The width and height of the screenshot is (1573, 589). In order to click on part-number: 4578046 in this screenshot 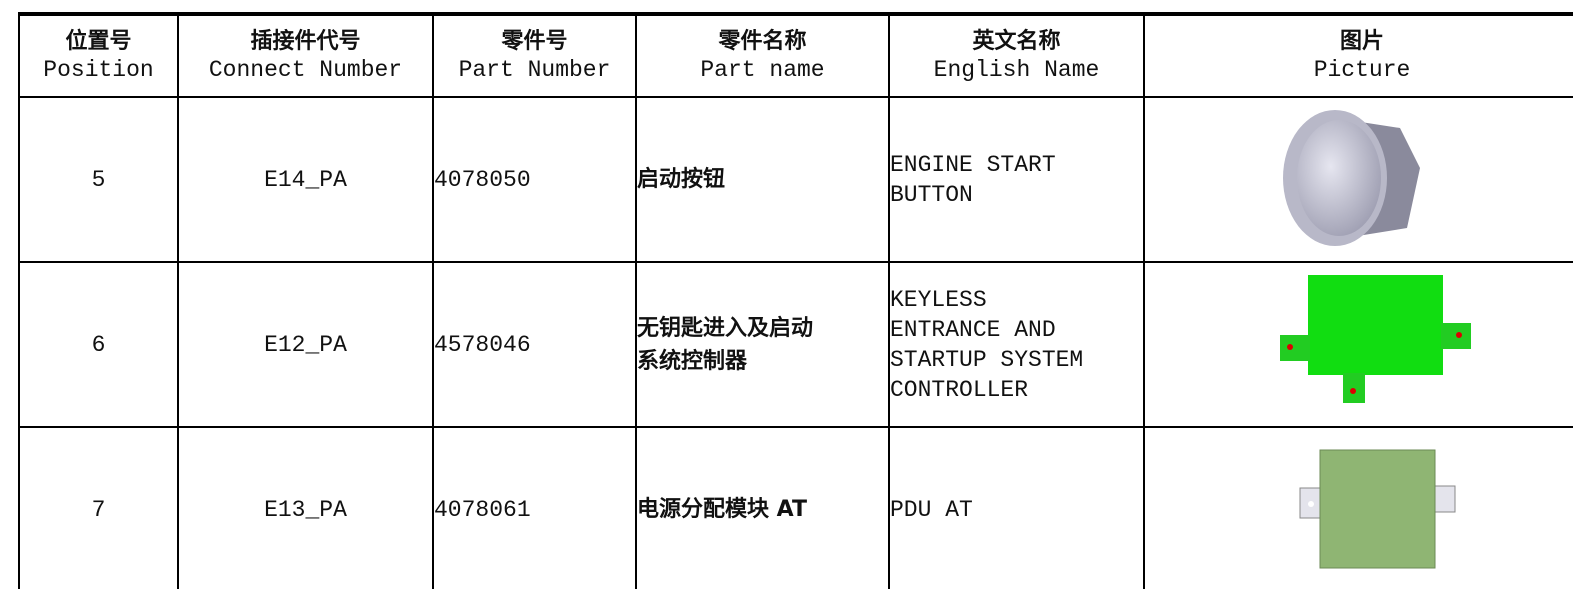, I will do `click(534, 344)`.